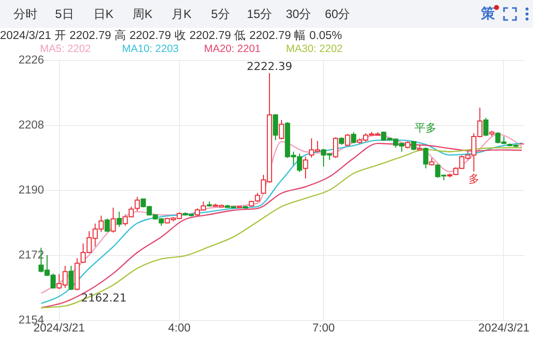 This screenshot has height=338, width=533. What do you see at coordinates (323, 328) in the screenshot?
I see `x-tick-label: 7:00` at bounding box center [323, 328].